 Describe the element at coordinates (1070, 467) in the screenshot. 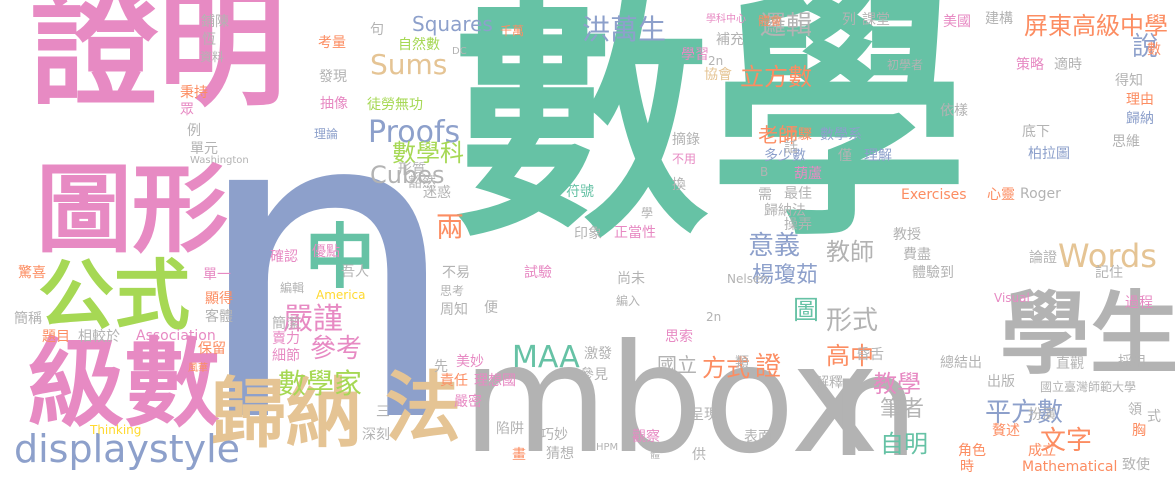

I see `word-165: Mathematical` at that location.